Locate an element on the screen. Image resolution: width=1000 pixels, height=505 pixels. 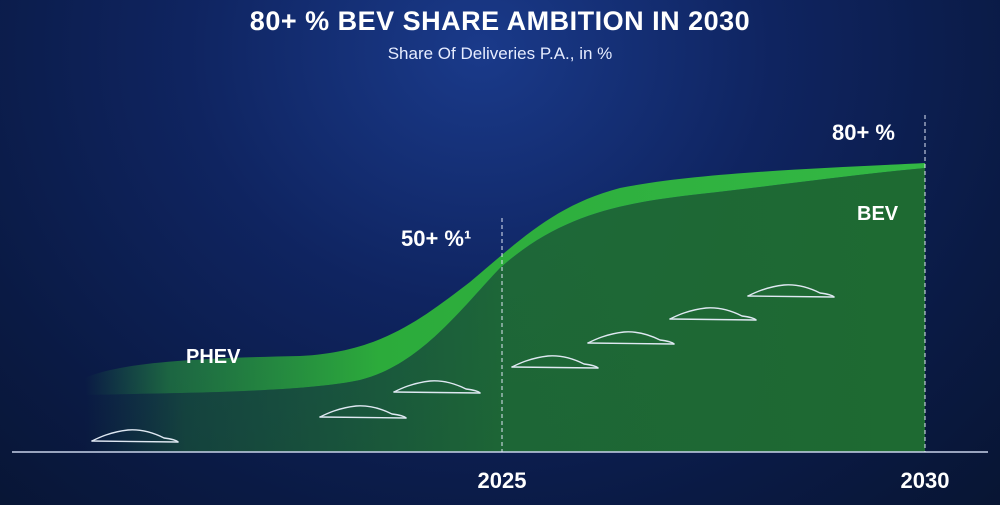
x-tick-2030: 2030 is located at coordinates (925, 480).